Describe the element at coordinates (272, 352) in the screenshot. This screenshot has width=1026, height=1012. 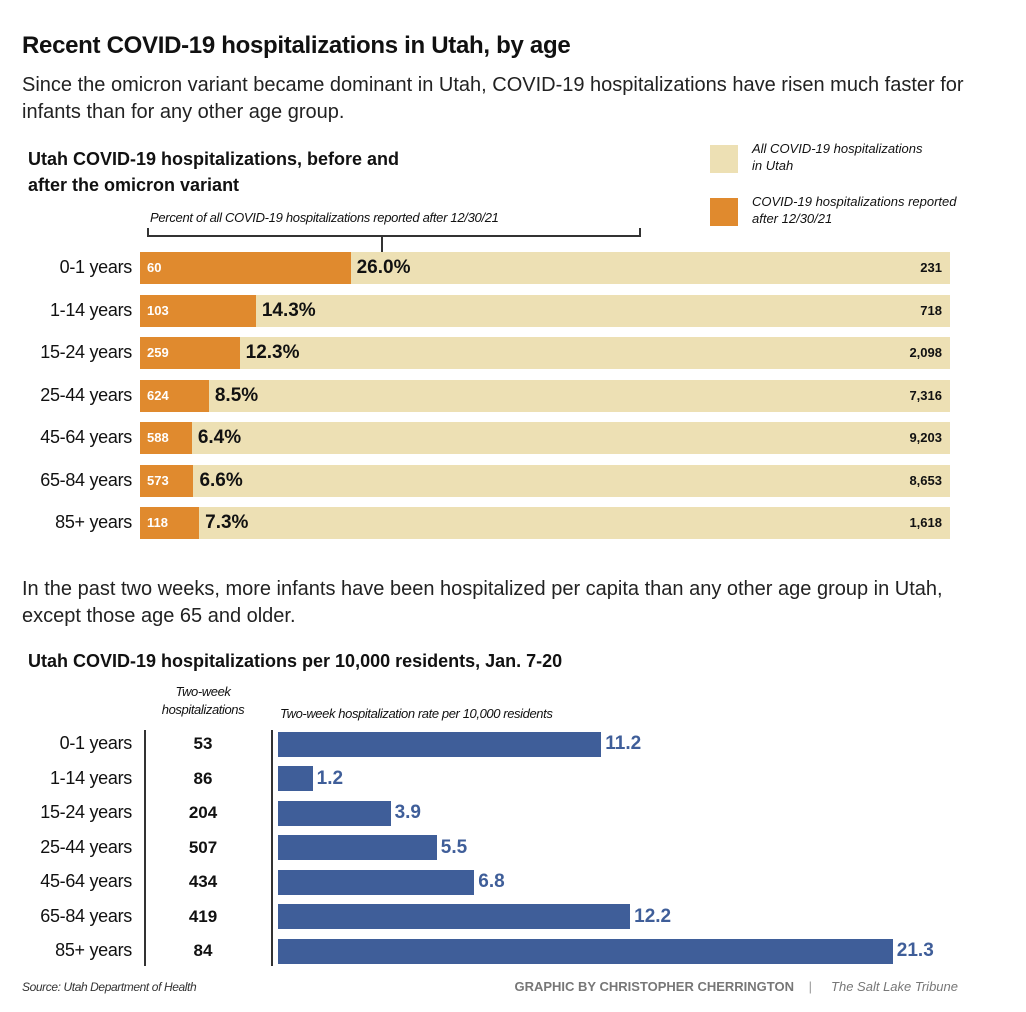
I see `percent-label: 12.3%` at that location.